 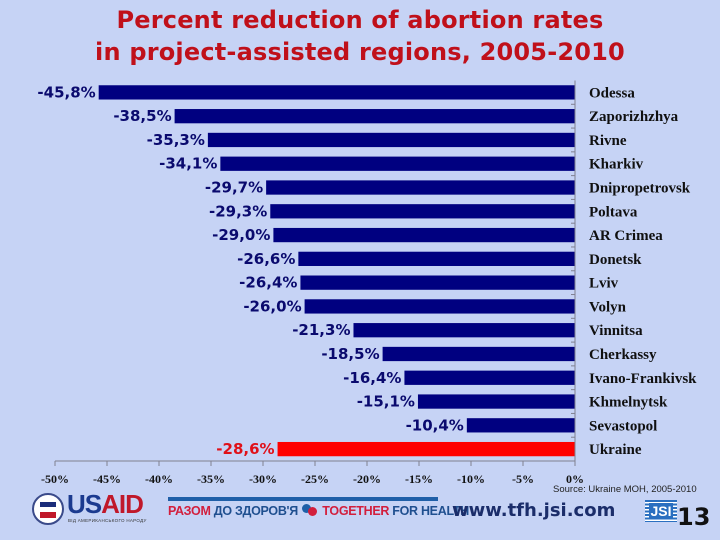 What do you see at coordinates (439, 306) in the screenshot?
I see `bar-volyn` at bounding box center [439, 306].